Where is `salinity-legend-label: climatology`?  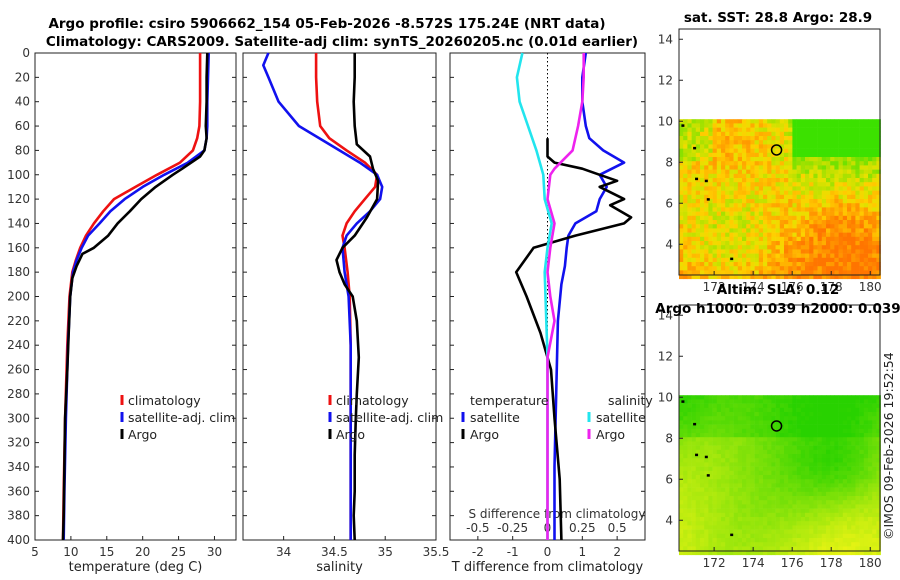 salinity-legend-label: climatology is located at coordinates (372, 400).